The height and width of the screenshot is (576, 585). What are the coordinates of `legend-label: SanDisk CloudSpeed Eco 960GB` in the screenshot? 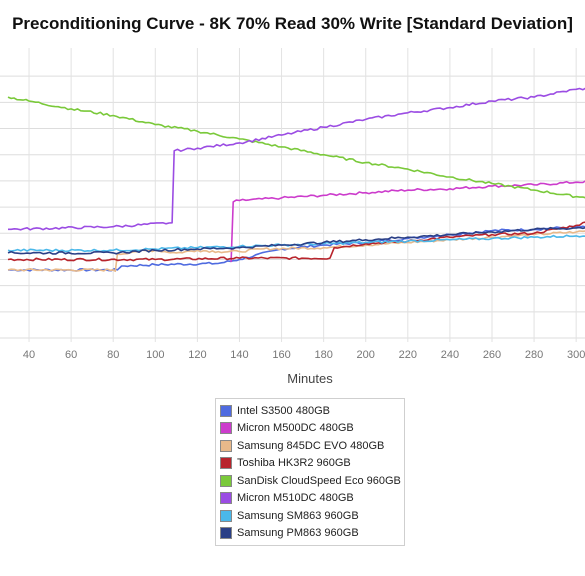 It's located at (319, 480).